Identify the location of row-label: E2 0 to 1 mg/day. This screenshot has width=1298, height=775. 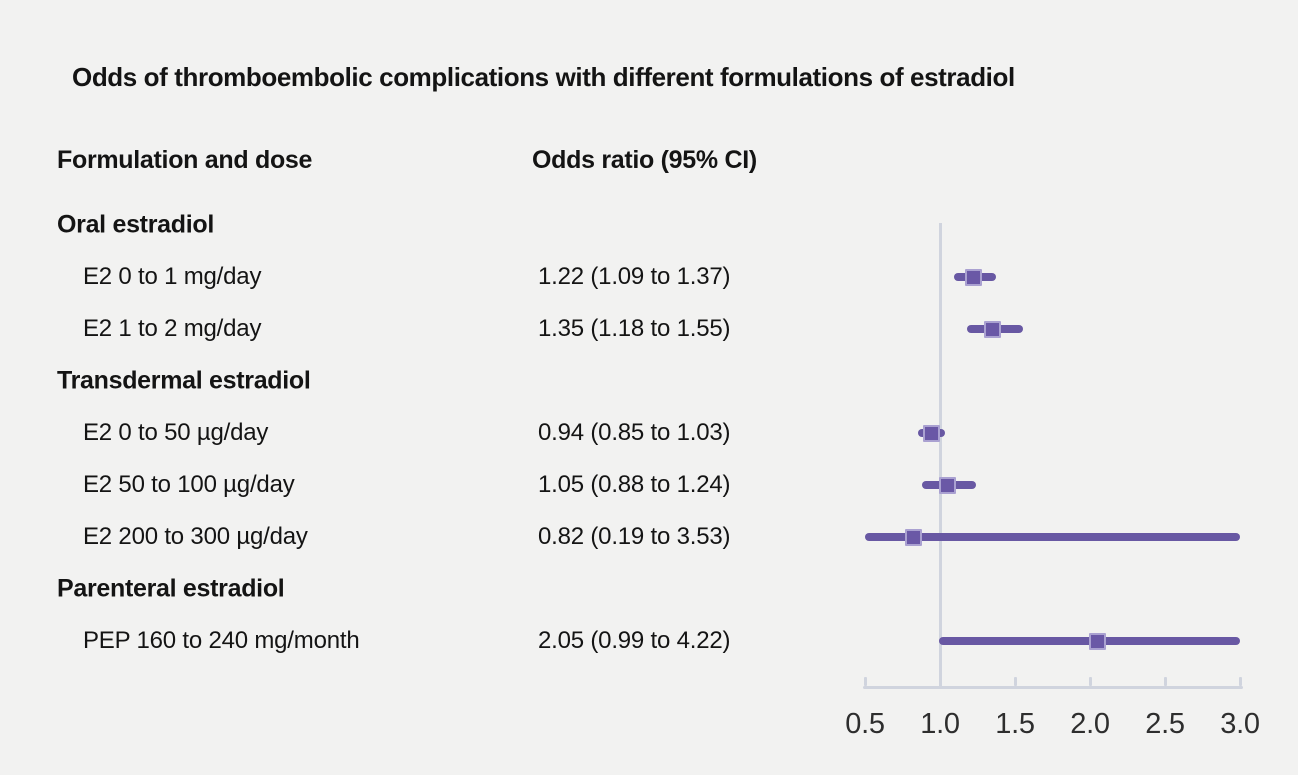
(172, 276).